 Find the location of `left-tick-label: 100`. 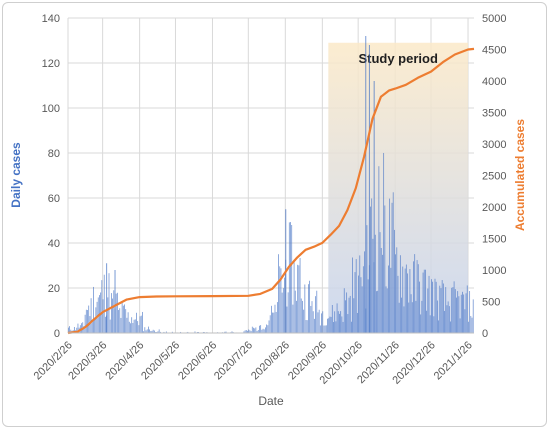

left-tick-label: 100 is located at coordinates (51, 109).